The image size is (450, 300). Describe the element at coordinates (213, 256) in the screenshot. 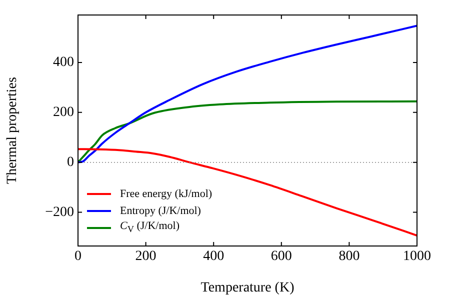

I see `x-tick-label: 400` at that location.